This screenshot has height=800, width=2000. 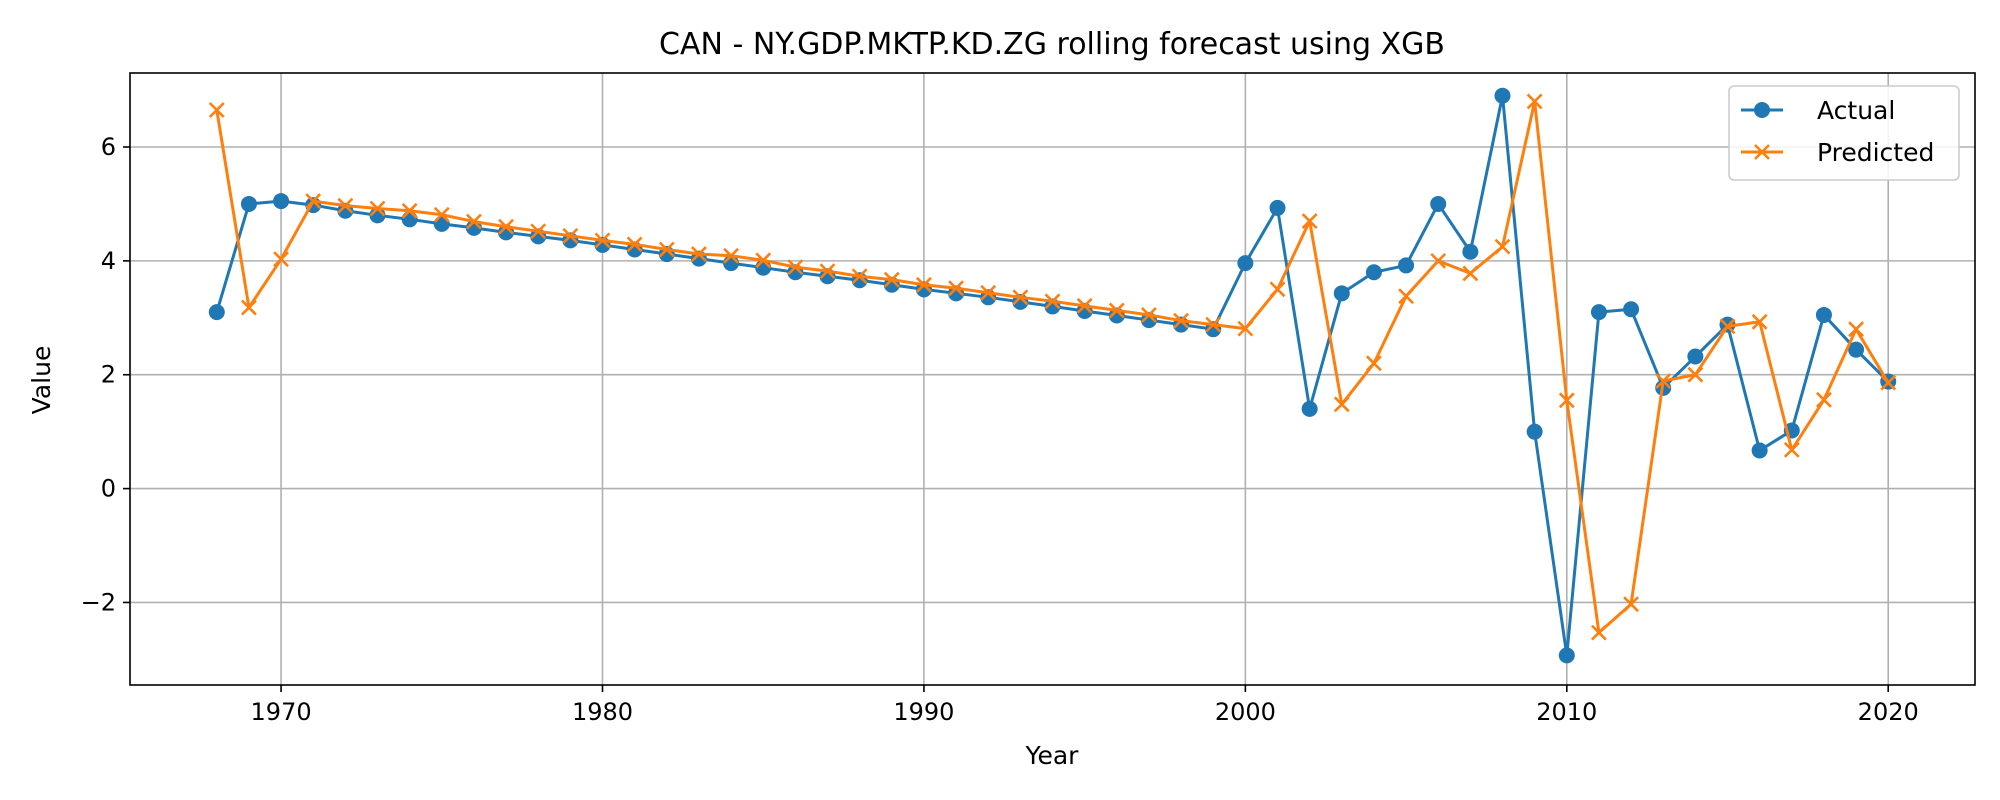 I want to click on y-tick-label: 2, so click(x=108, y=375).